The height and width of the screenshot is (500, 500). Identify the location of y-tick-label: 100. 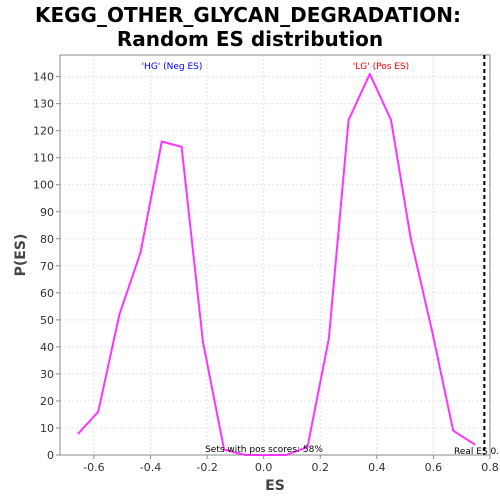
(43, 185).